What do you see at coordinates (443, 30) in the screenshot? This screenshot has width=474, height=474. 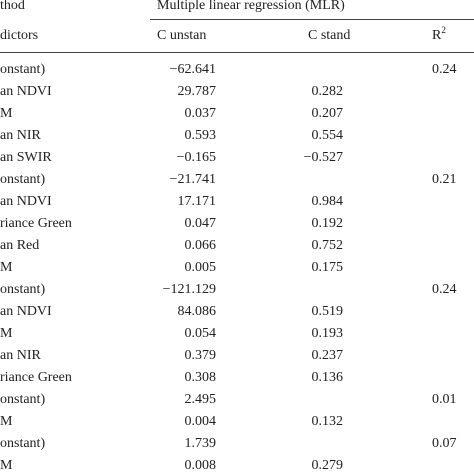 I see `r2-sup: 2` at bounding box center [443, 30].